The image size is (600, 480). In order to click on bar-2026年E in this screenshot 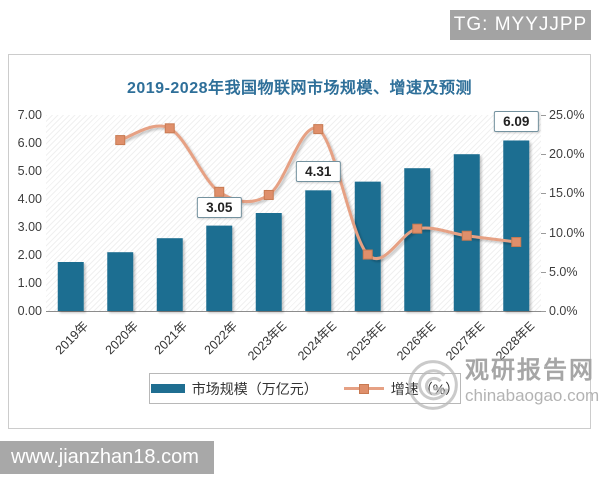, I will do `click(417, 239)`.